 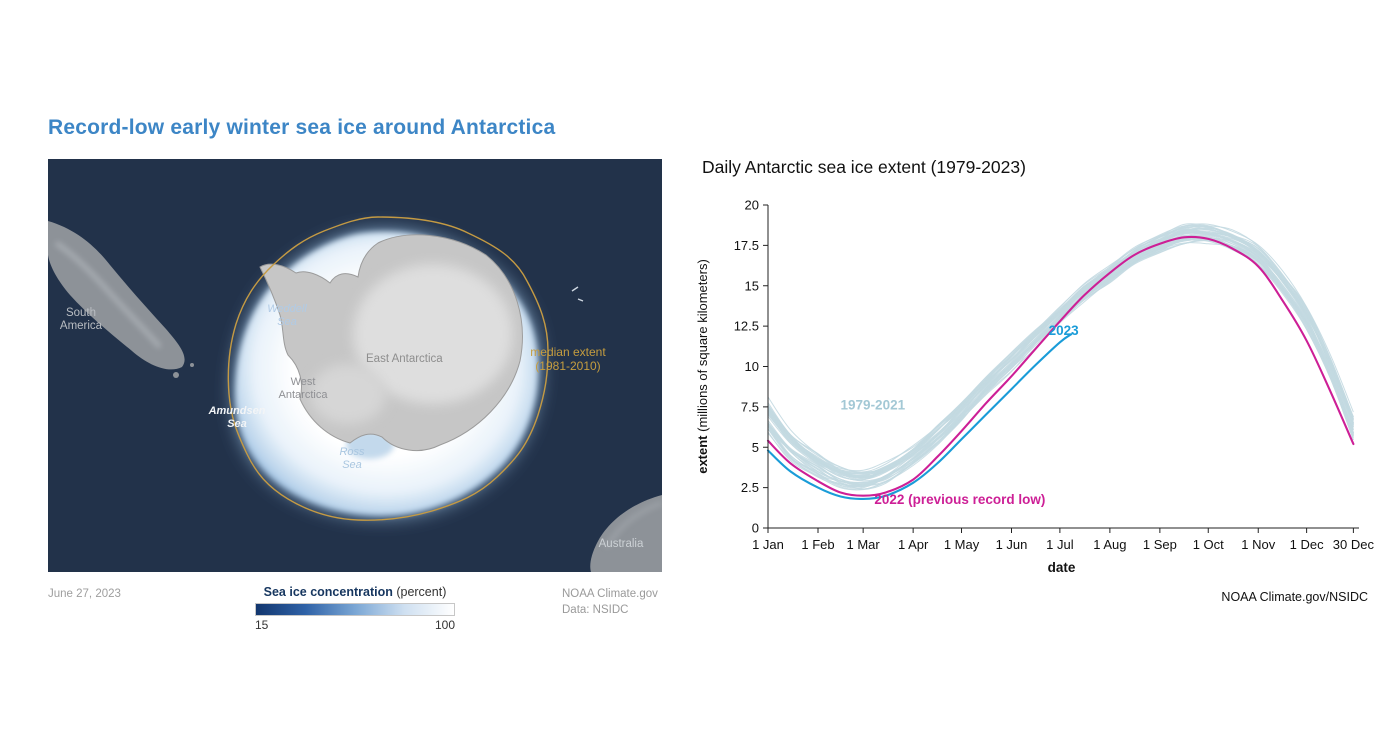 What do you see at coordinates (746, 245) in the screenshot?
I see `svg-text: 17.5` at bounding box center [746, 245].